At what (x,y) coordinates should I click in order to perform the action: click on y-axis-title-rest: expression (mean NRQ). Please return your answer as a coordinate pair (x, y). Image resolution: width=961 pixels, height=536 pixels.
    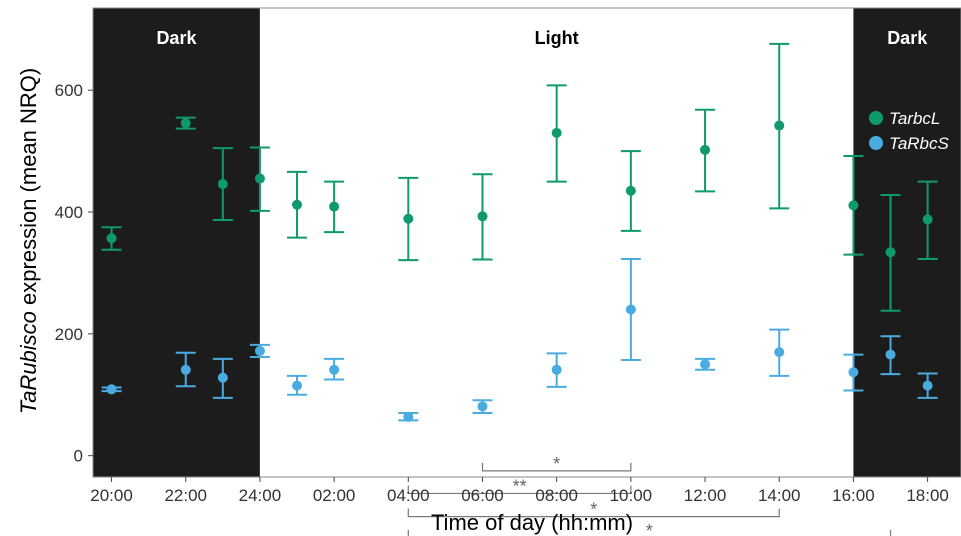
    Looking at the image, I should click on (28, 189).